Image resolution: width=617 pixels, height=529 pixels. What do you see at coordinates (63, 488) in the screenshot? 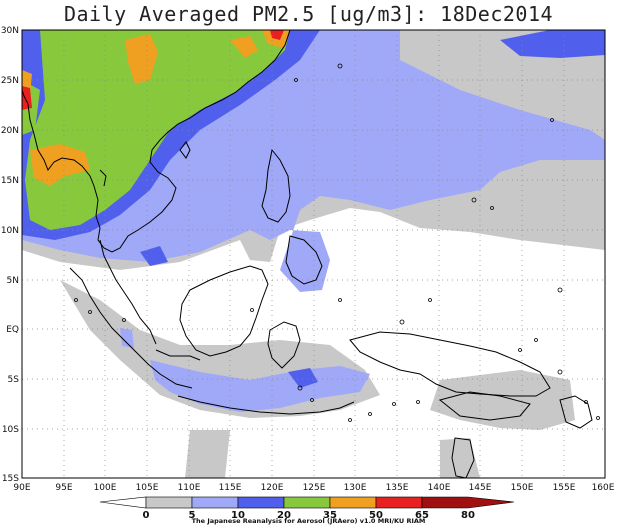
I see `lon-label: 95E` at bounding box center [63, 488].